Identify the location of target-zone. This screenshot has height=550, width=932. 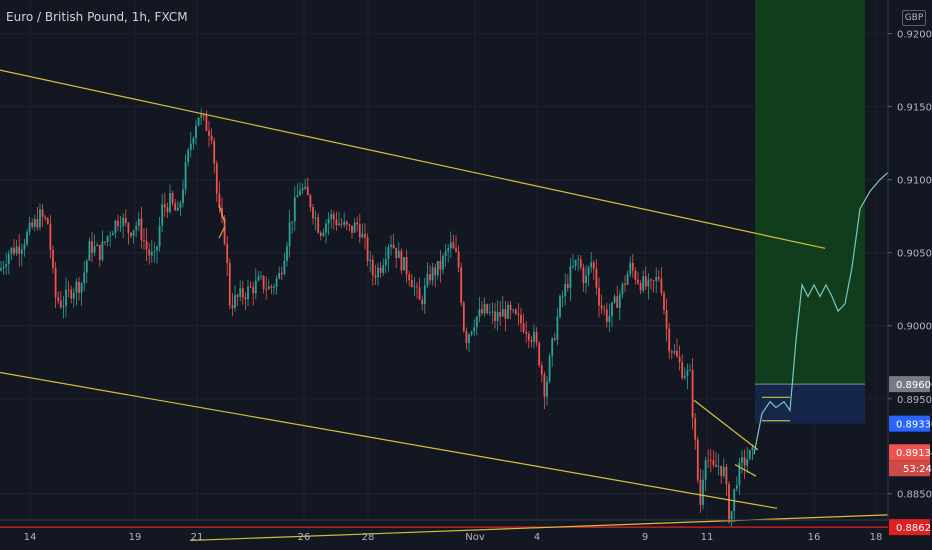
(810, 192).